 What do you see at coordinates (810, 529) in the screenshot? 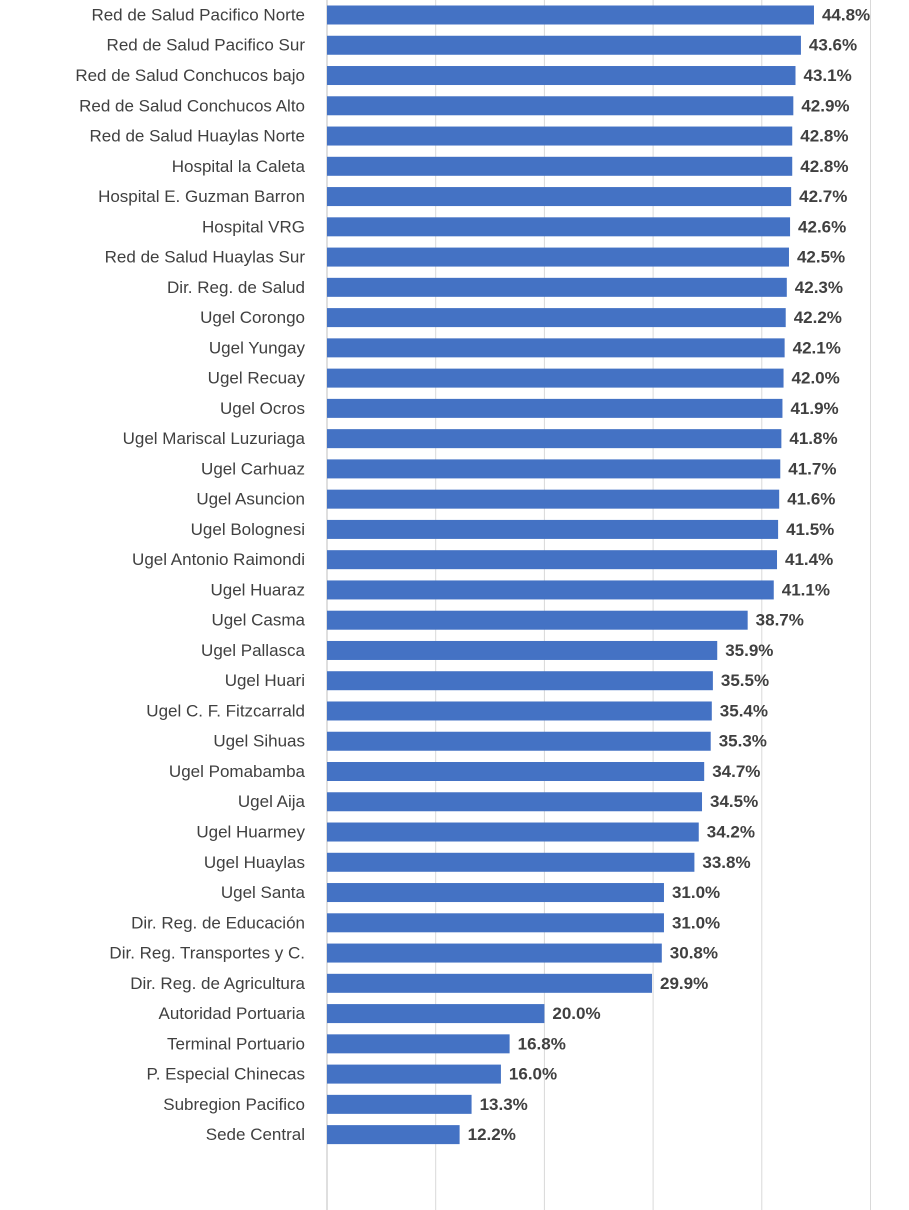
I see `data-label: 41.5%` at bounding box center [810, 529].